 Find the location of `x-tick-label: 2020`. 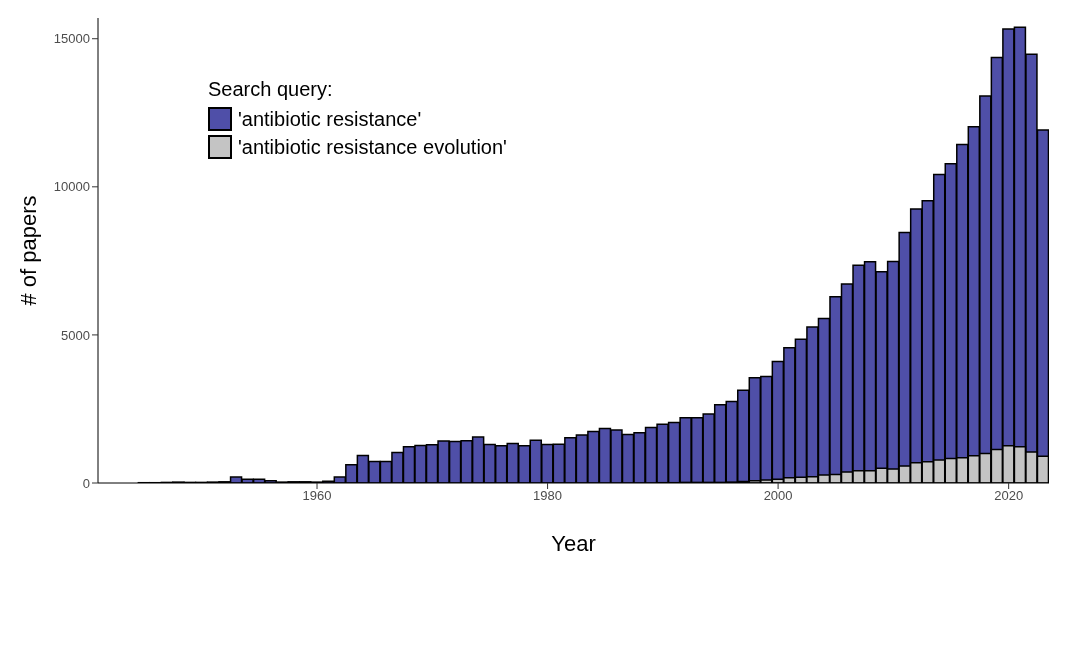

x-tick-label: 2020 is located at coordinates (1009, 496).